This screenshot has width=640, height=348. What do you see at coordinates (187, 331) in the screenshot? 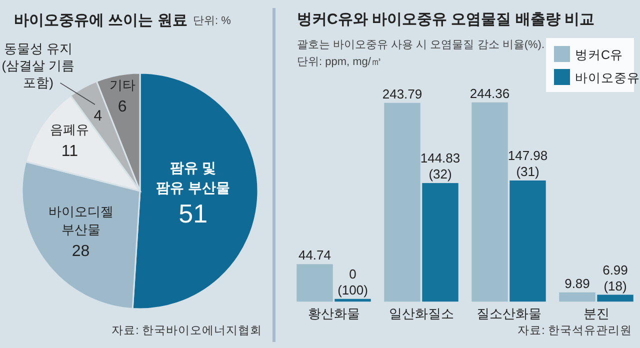
I see `text: 자료: 한국바이오에너지협회` at bounding box center [187, 331].